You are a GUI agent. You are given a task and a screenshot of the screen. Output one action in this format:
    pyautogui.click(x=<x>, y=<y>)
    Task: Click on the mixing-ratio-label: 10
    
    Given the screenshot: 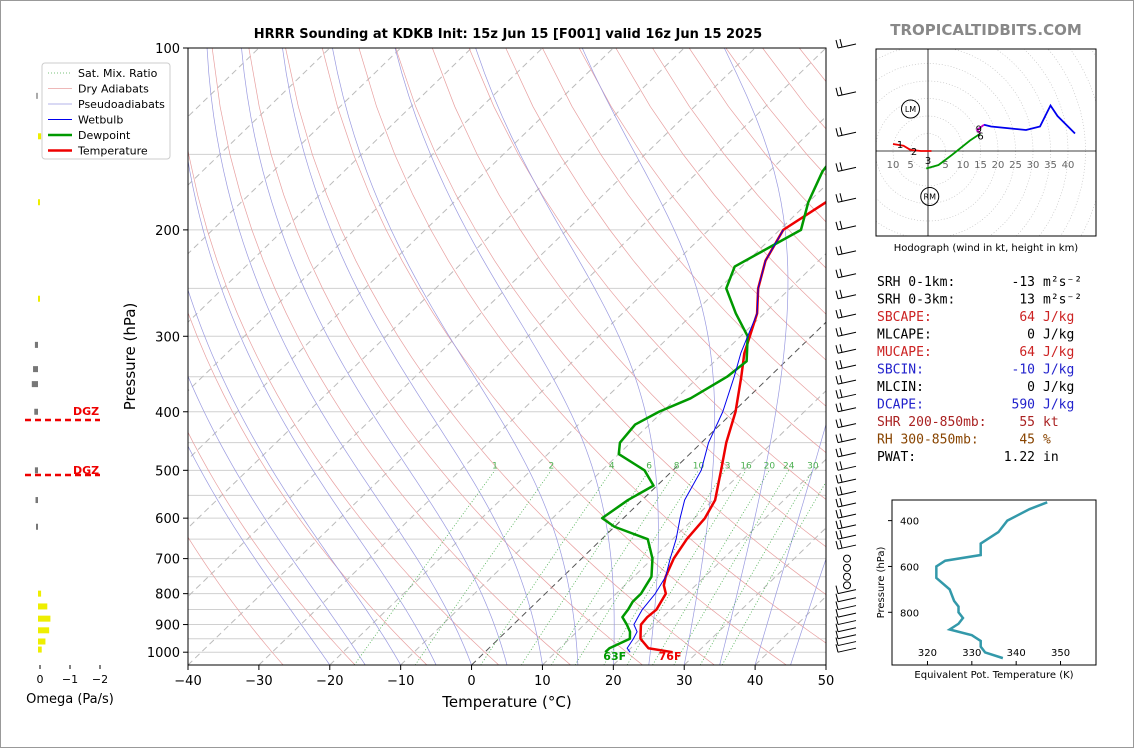 What is the action you would take?
    pyautogui.click(x=699, y=466)
    